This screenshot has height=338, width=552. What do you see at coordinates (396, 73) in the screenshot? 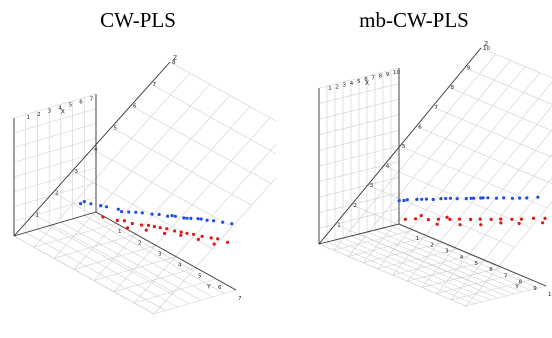
I see `x-tick-label: 10` at bounding box center [396, 73].